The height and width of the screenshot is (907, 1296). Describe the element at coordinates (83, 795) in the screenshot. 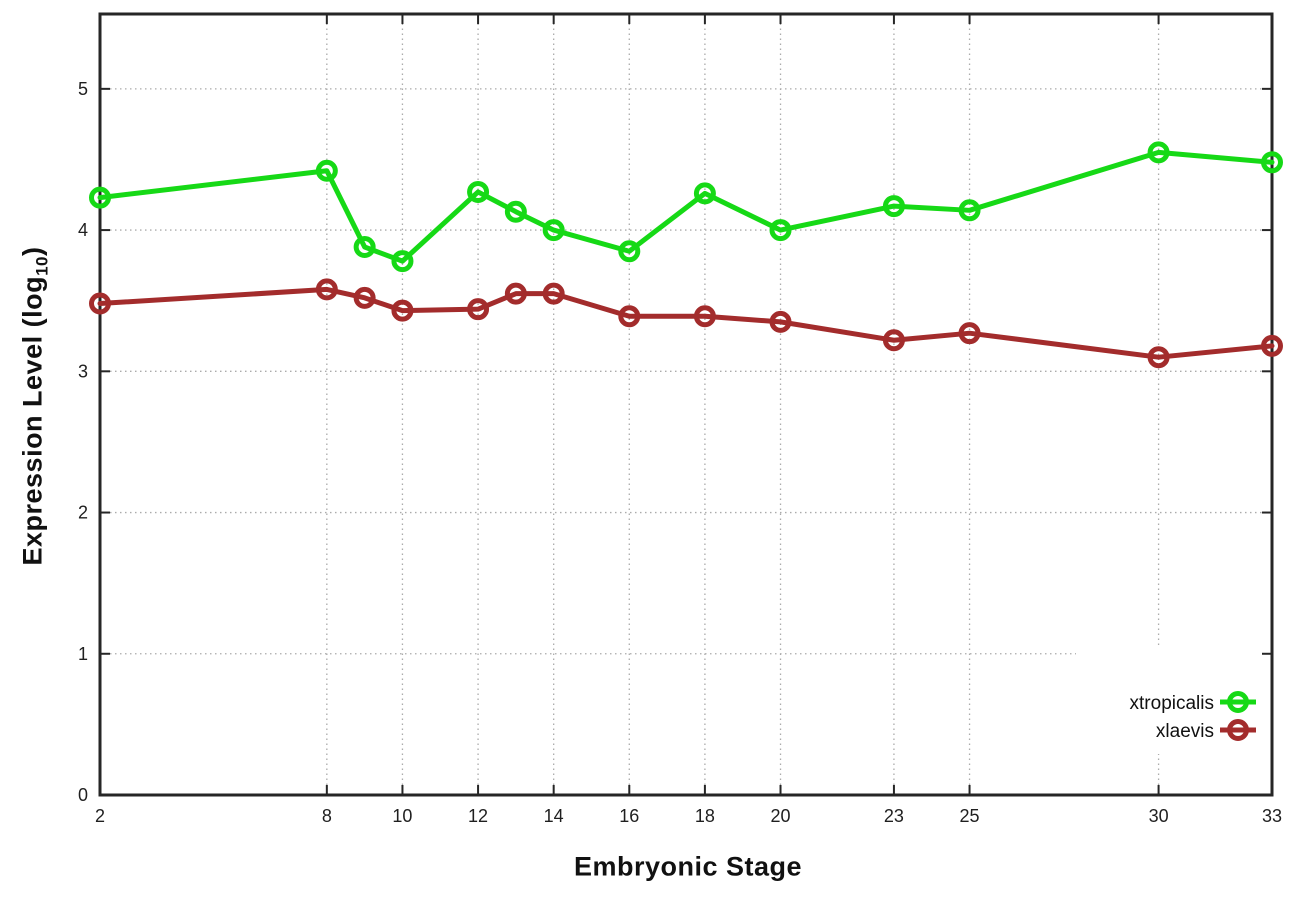

I see `y-tick-label-0: 0` at that location.